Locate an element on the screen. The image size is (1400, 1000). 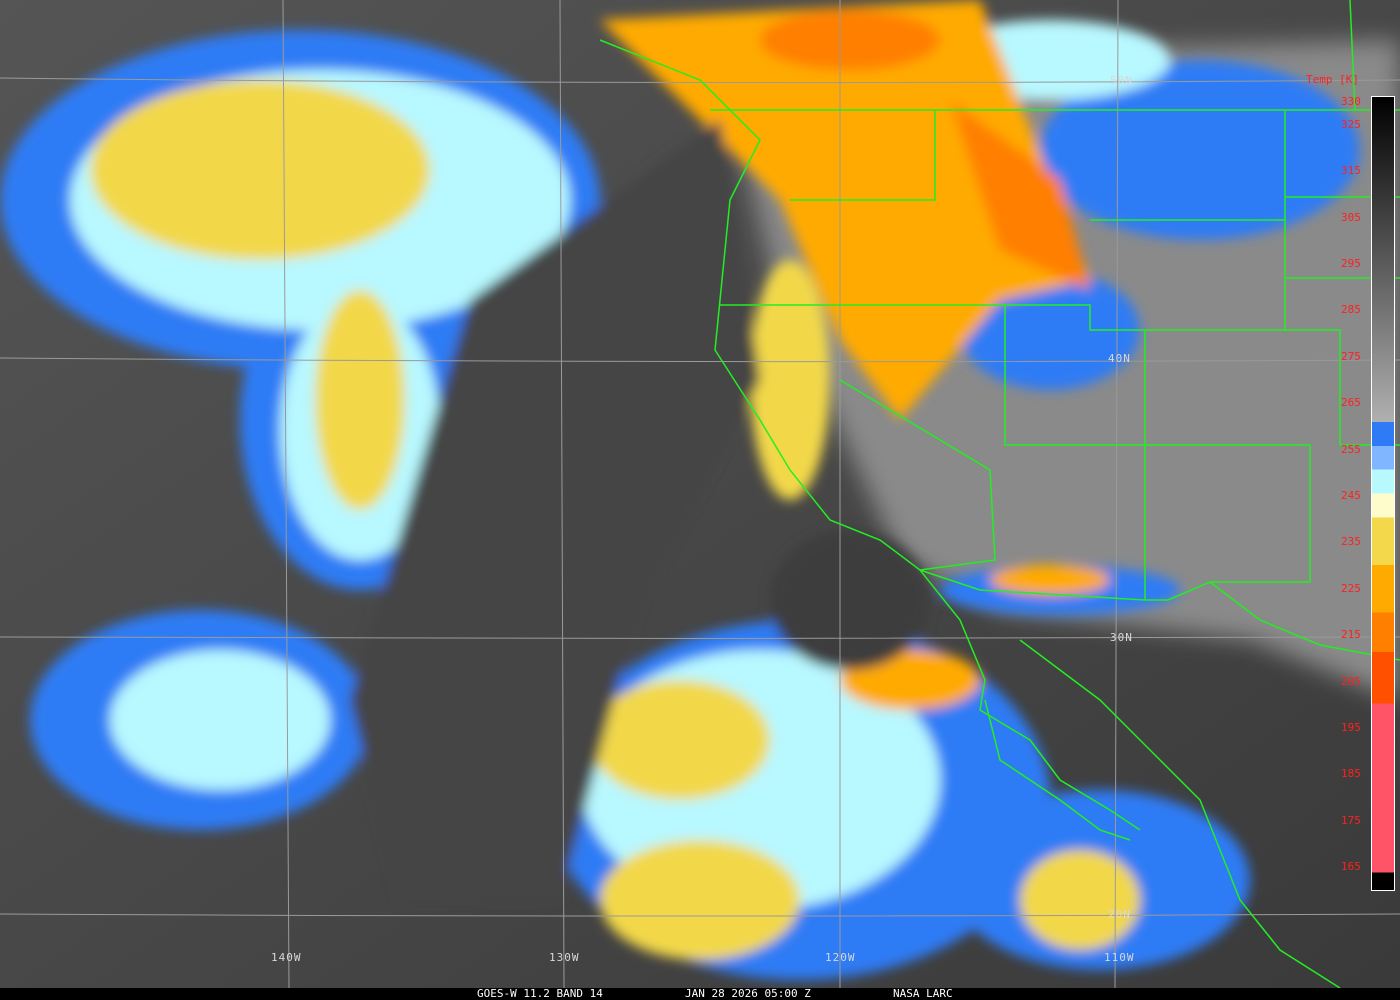
lon-label: 140W is located at coordinates (286, 957).